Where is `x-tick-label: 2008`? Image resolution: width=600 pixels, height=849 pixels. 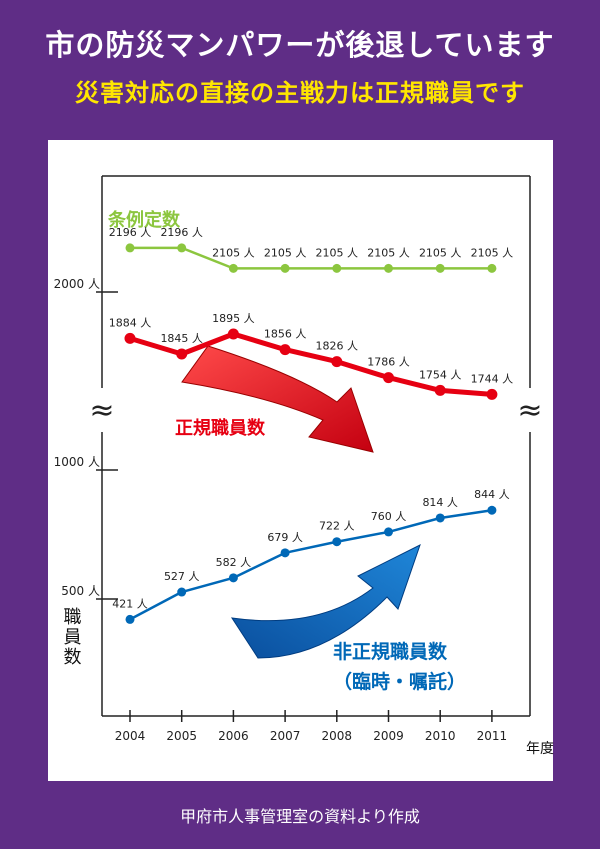 x-tick-label: 2008 is located at coordinates (337, 736).